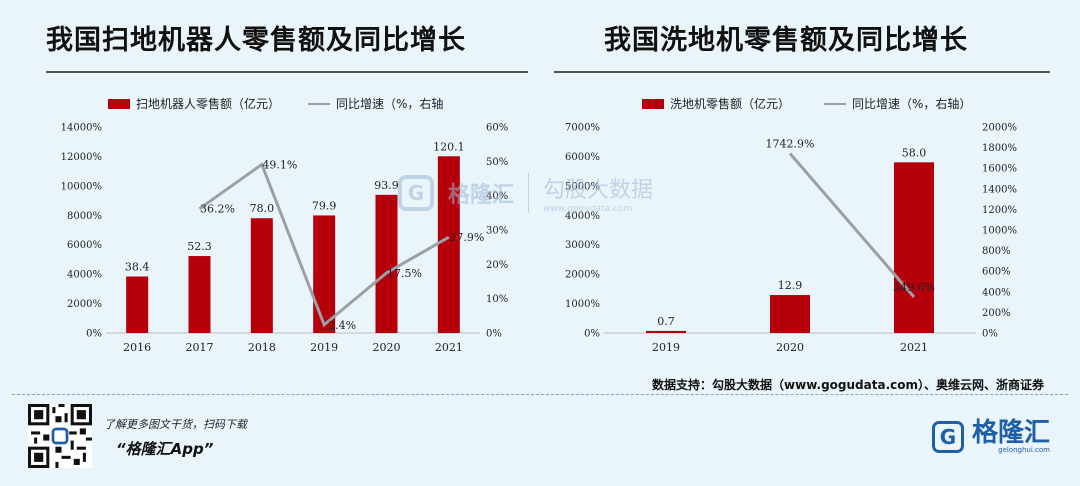 The image size is (1080, 486). What do you see at coordinates (497, 265) in the screenshot?
I see `y-tick-label-right: 20%` at bounding box center [497, 265].